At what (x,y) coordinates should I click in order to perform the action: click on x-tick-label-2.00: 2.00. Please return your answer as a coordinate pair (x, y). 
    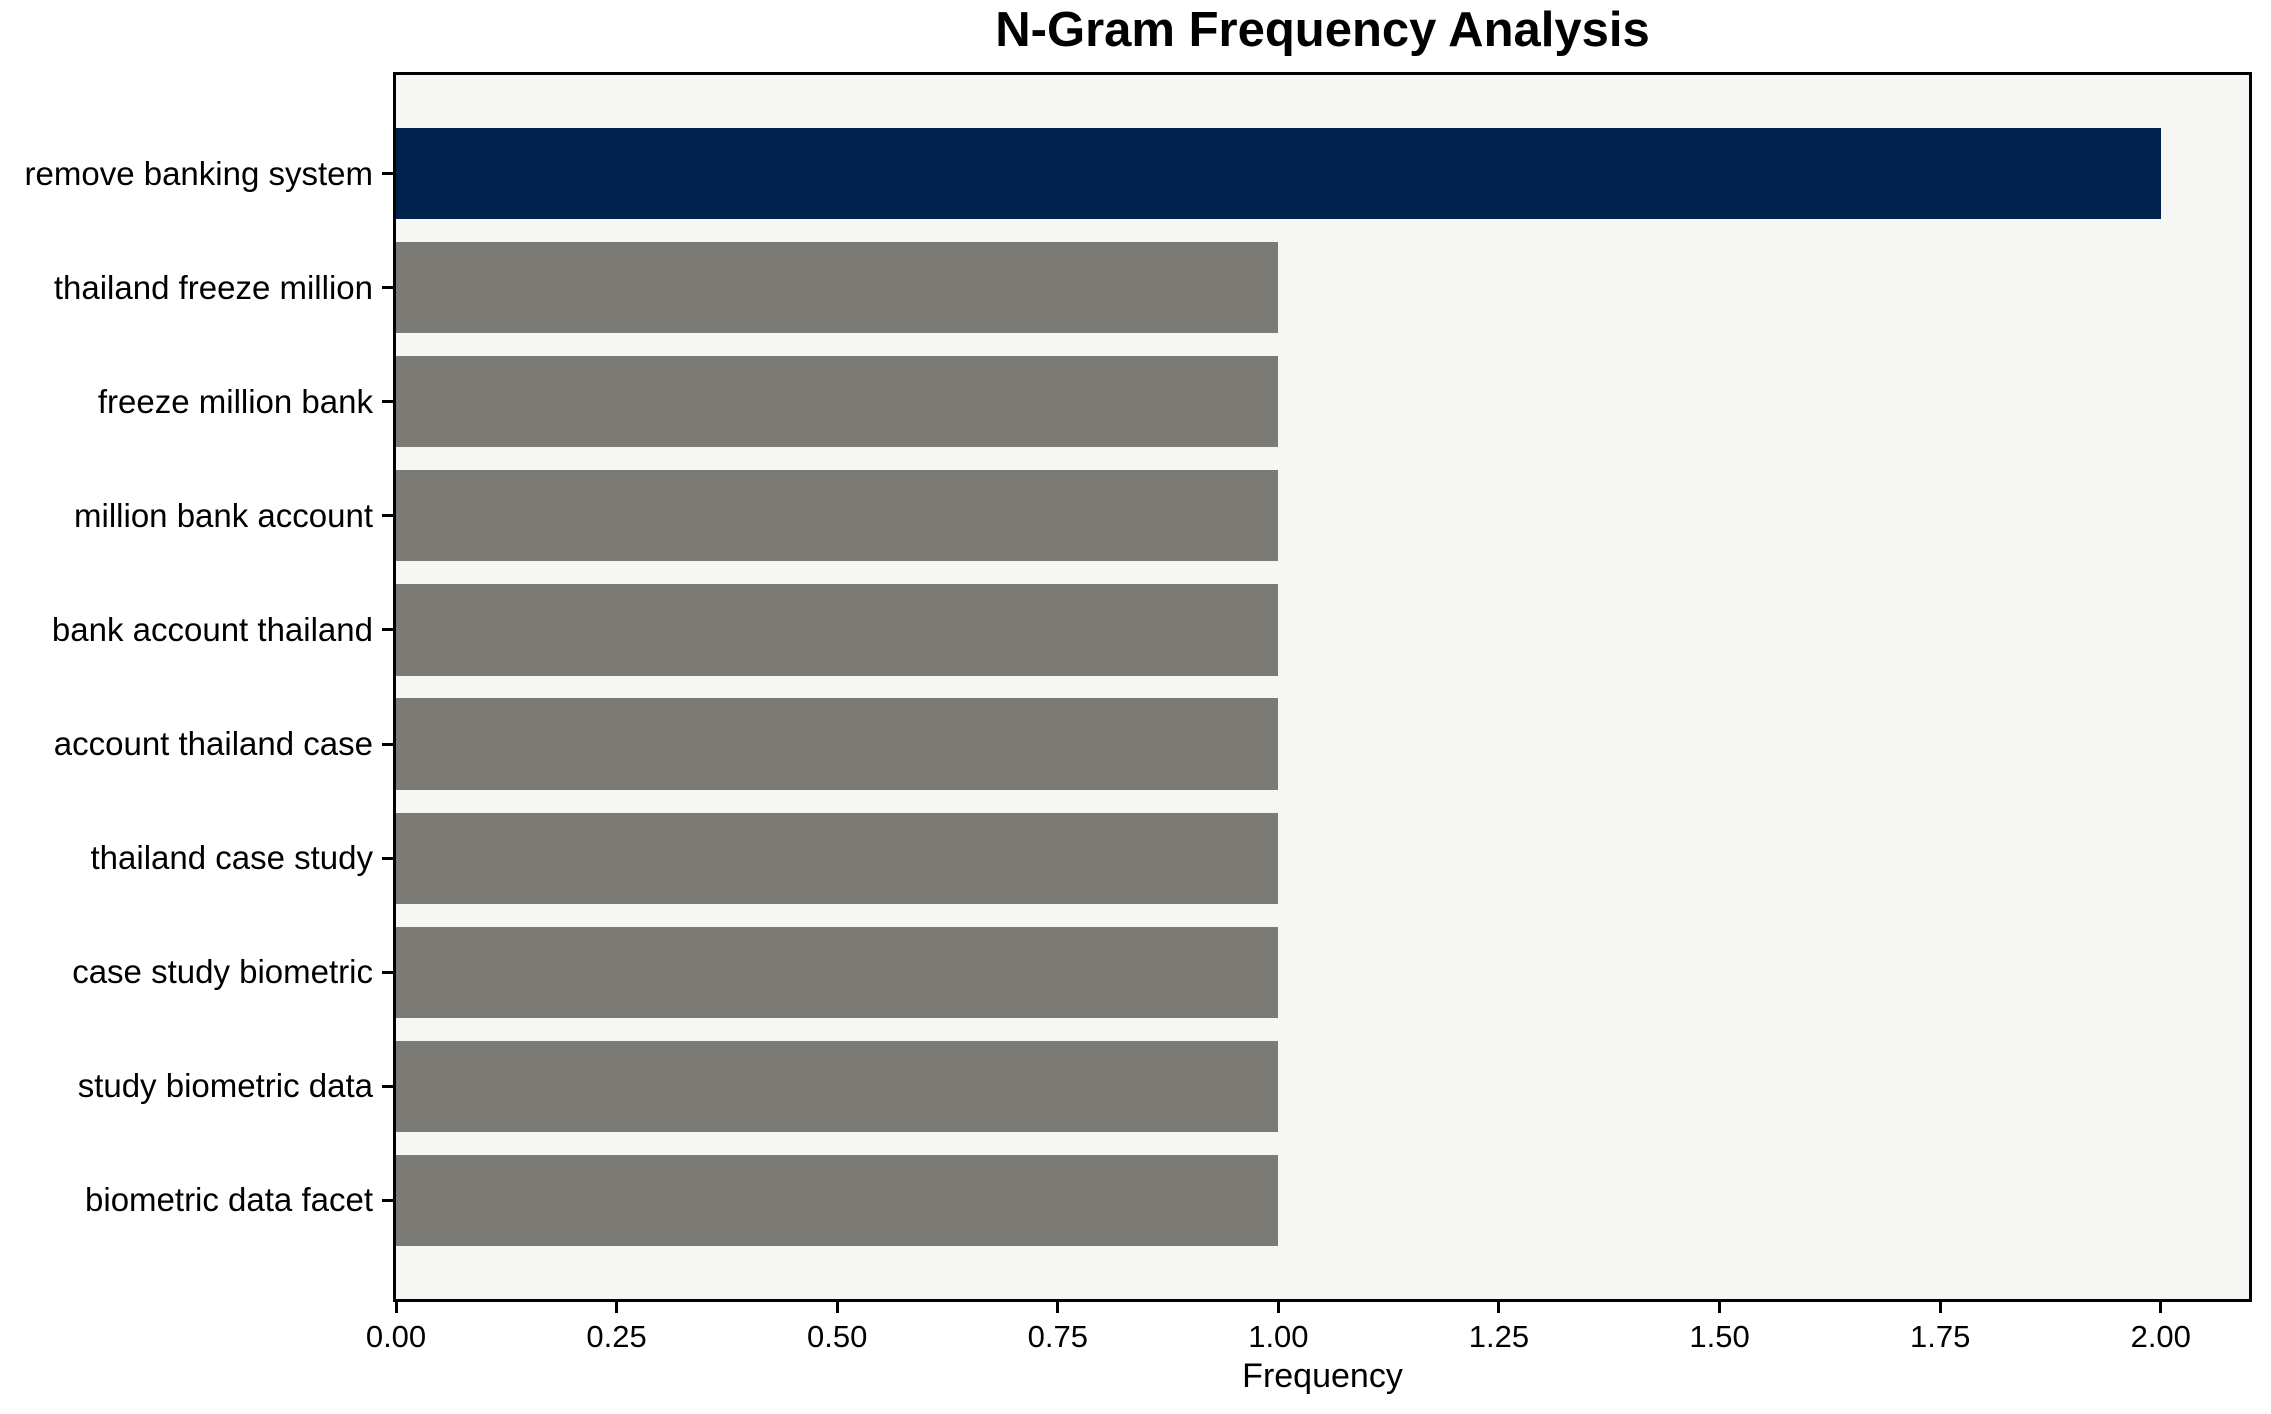
    Looking at the image, I should click on (2160, 1336).